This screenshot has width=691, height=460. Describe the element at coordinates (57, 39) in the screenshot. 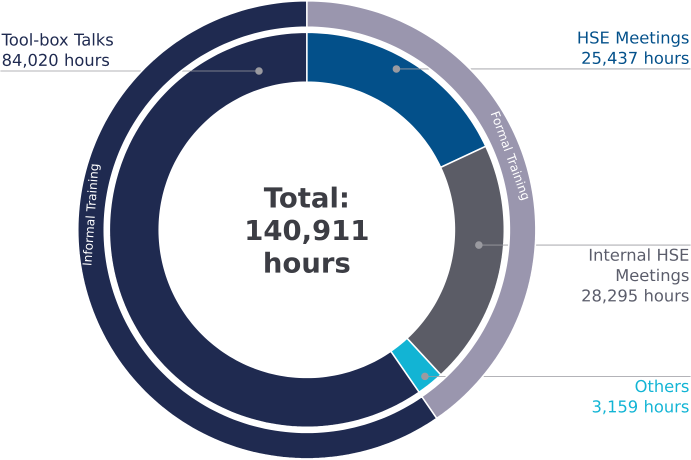

I see `slice-label: Tool-box Talks` at that location.